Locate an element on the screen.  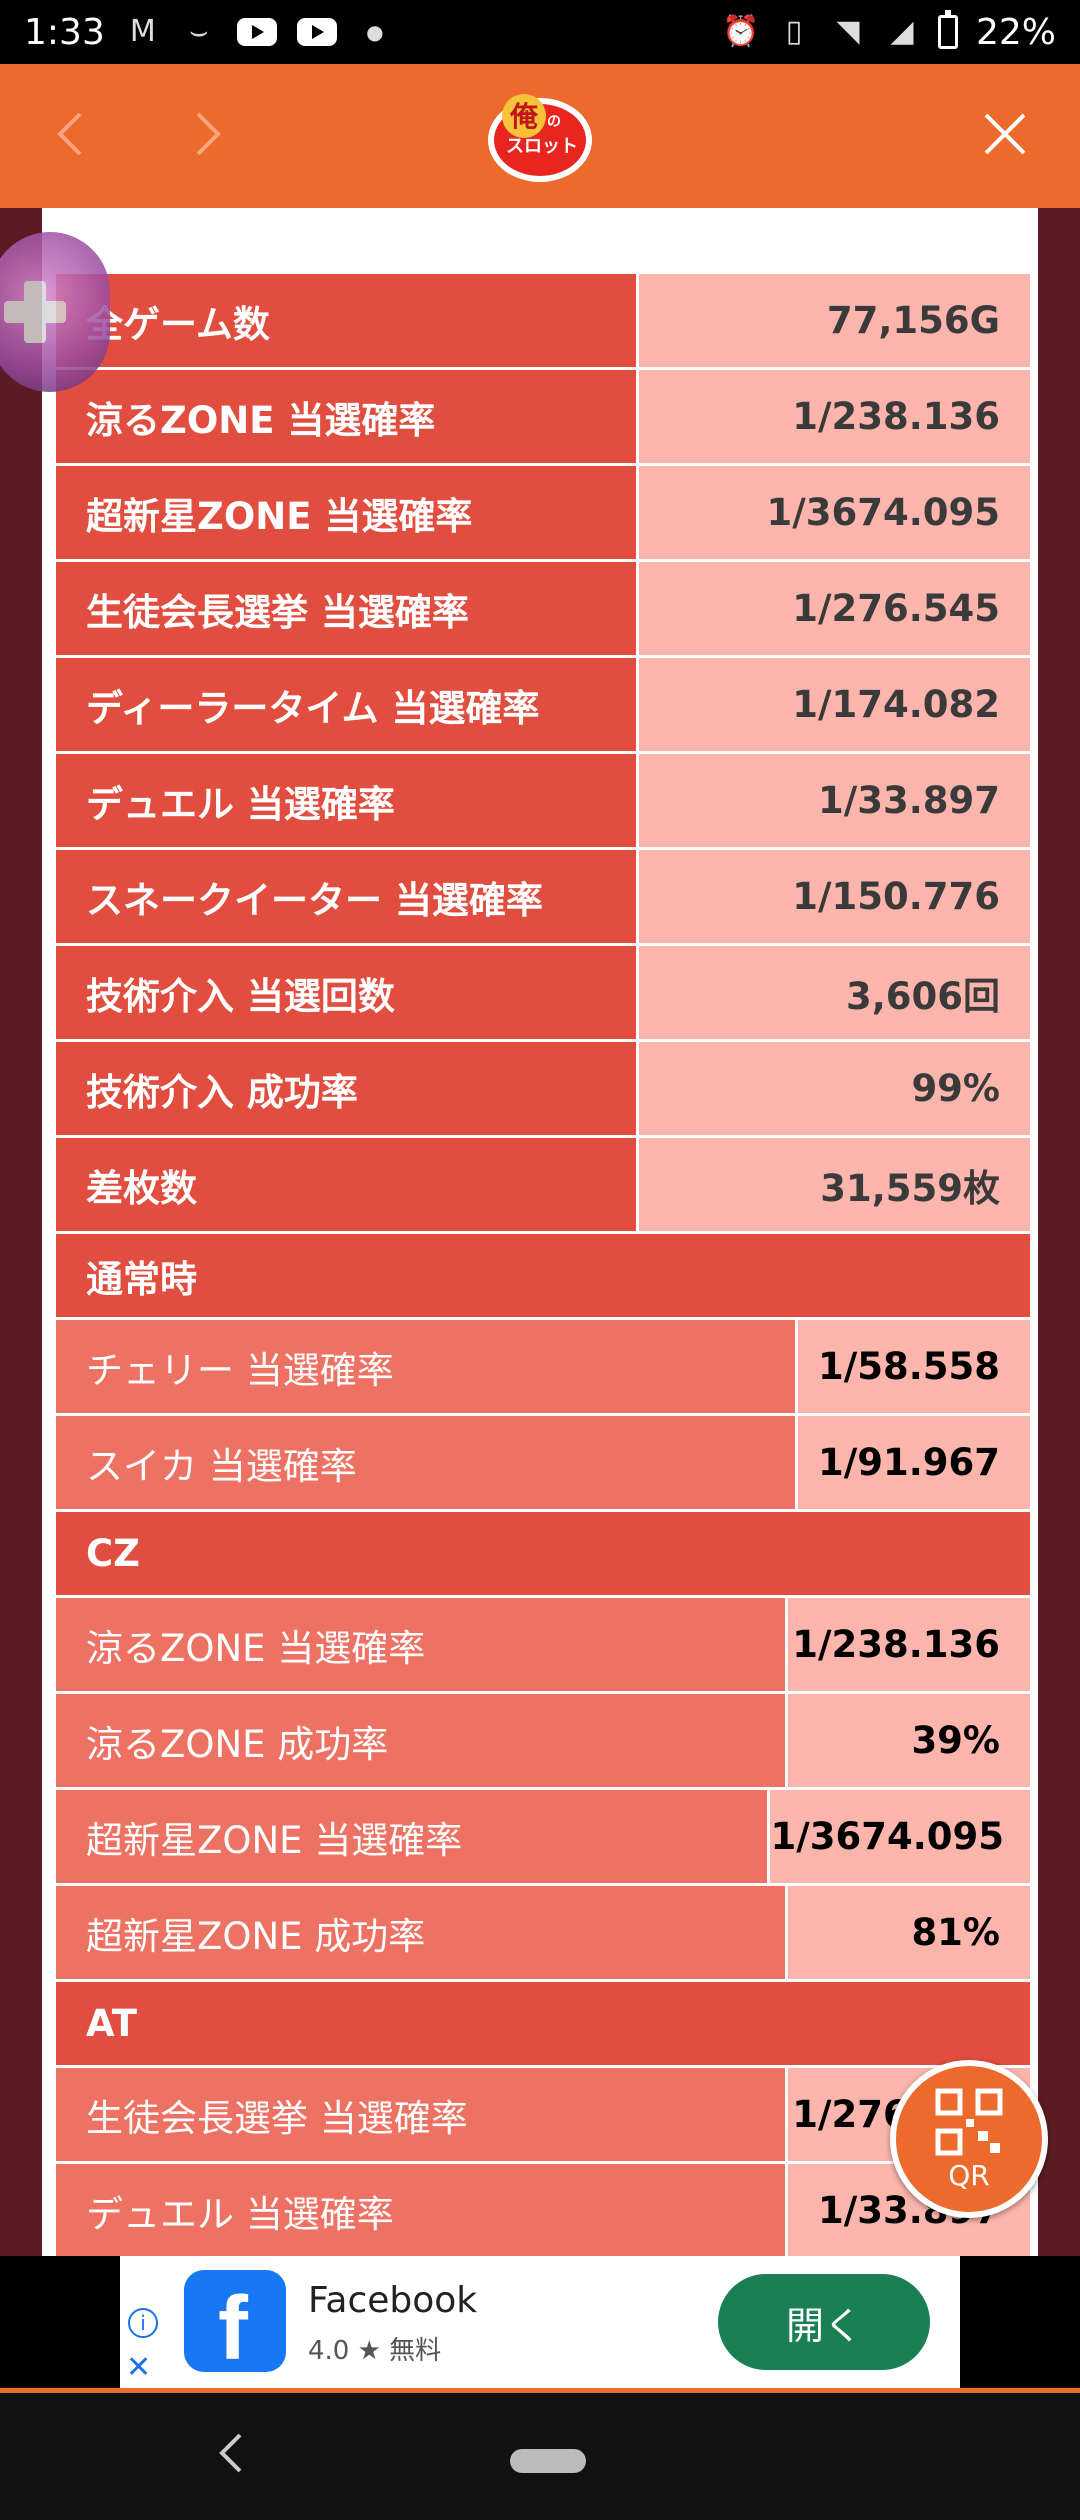
svg-text: の is located at coordinates (554, 122).